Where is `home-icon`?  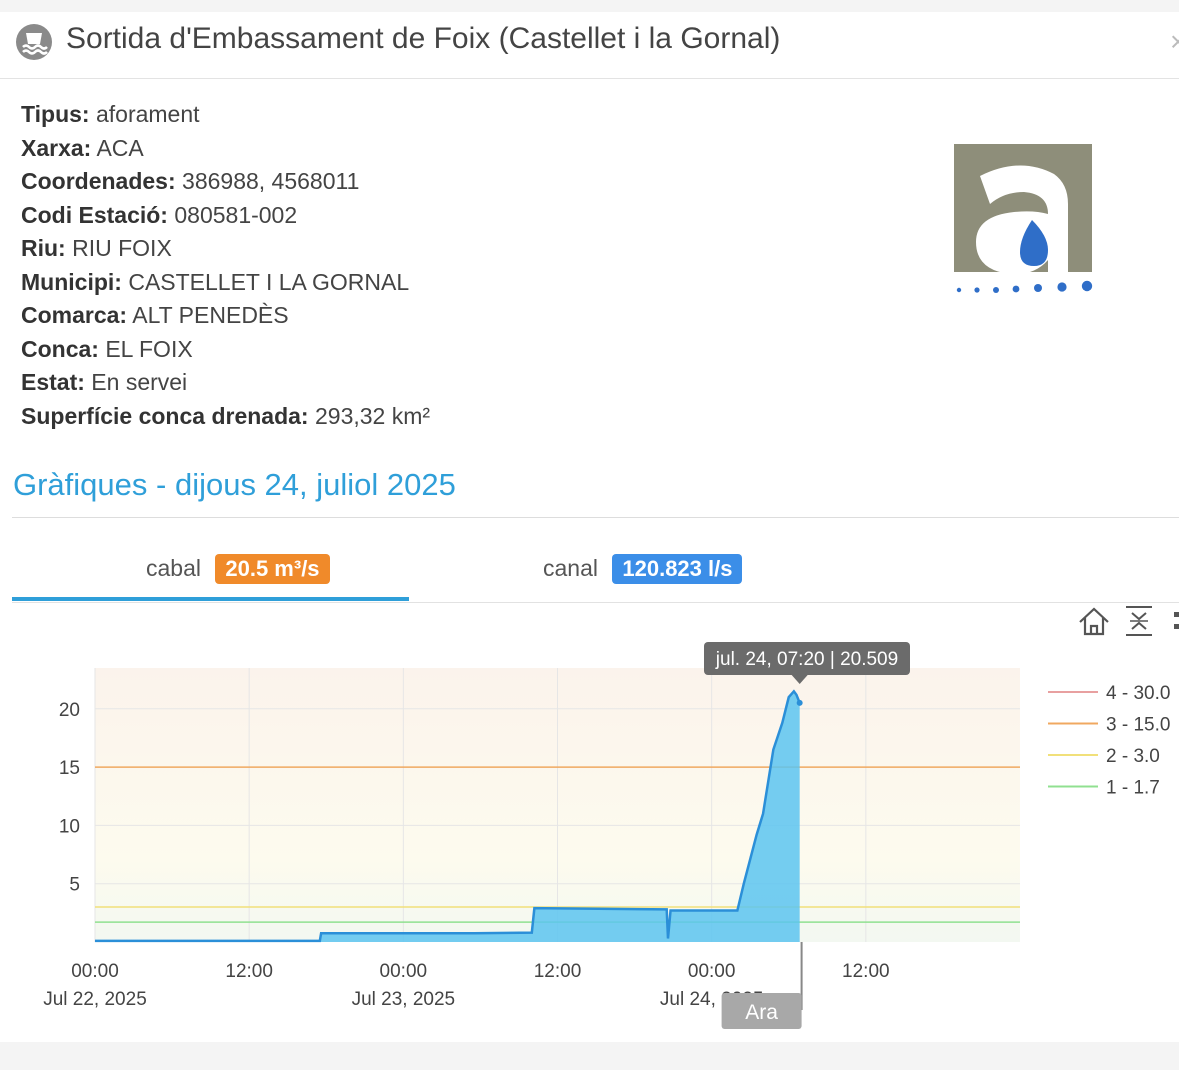 home-icon is located at coordinates (1094, 621).